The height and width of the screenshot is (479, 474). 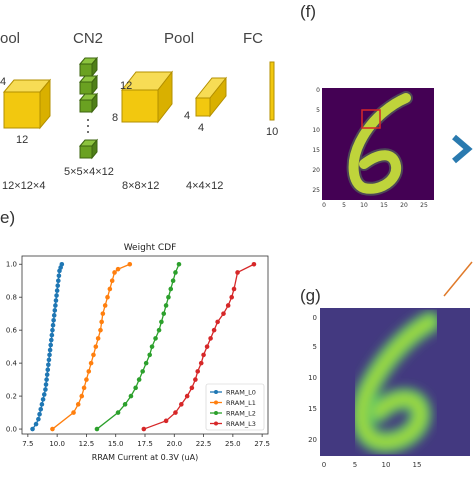 What do you see at coordinates (308, 11) in the screenshot?
I see `panel-f-label: (f)` at bounding box center [308, 11].